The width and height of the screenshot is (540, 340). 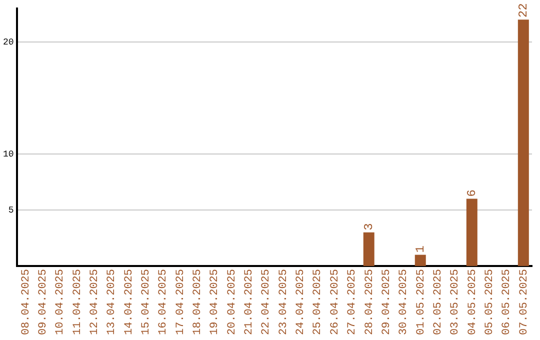 What do you see at coordinates (78, 302) in the screenshot?
I see `x-tick-label: 11.04.2025` at bounding box center [78, 302].